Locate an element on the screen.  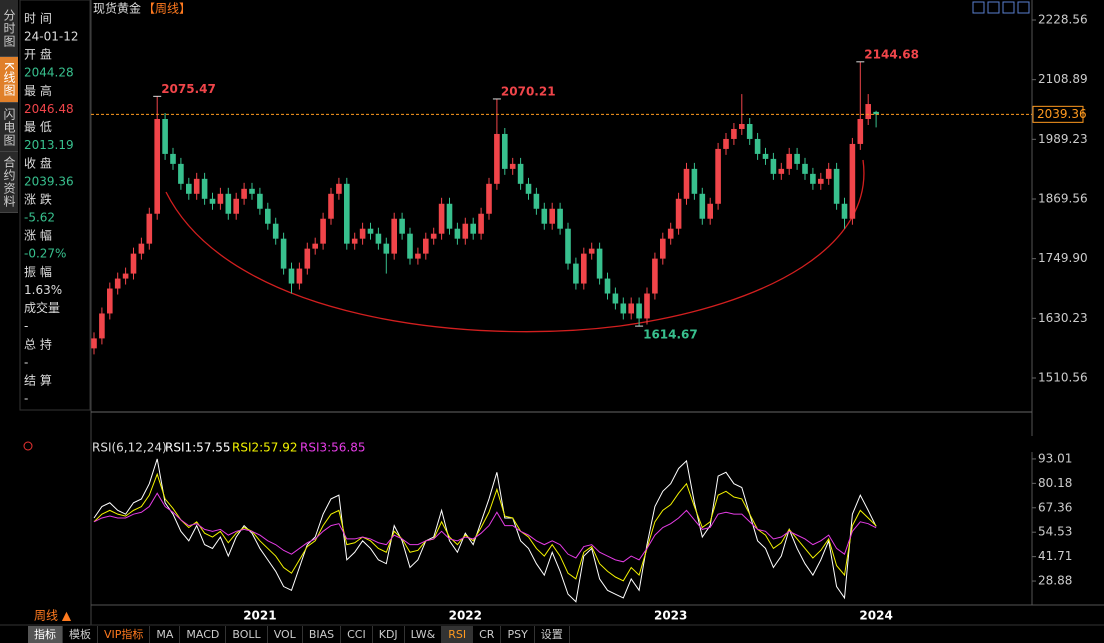
toolbar-tab: KDJ is located at coordinates (389, 634).